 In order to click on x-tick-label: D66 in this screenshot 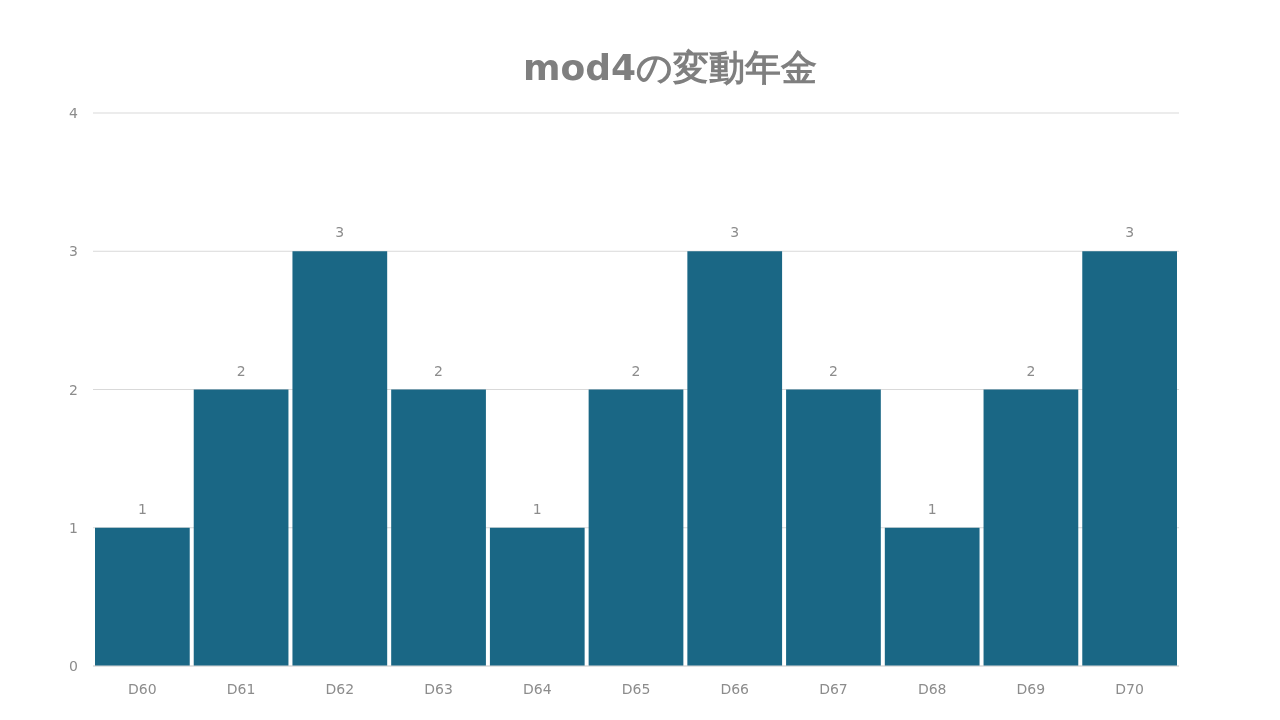, I will do `click(735, 689)`.